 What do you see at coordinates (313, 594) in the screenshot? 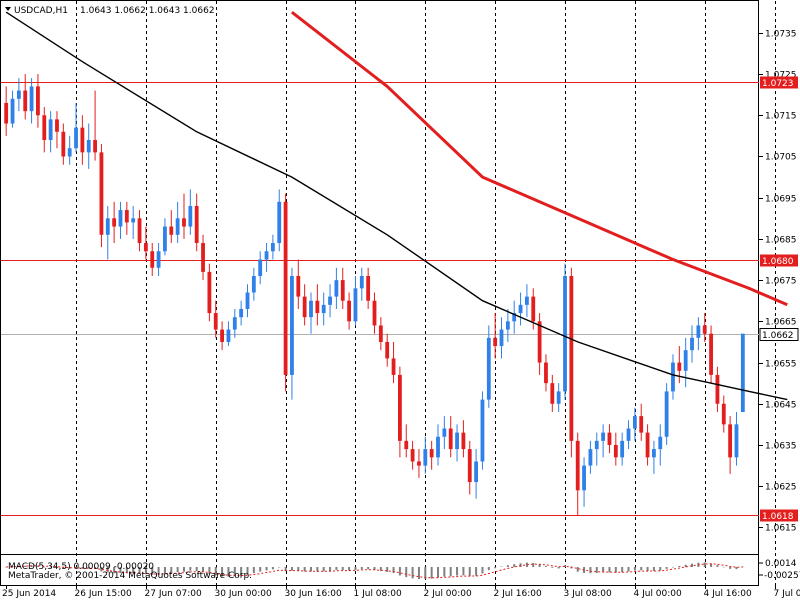
I see `time-label: 30 Jun 16:00` at bounding box center [313, 594].